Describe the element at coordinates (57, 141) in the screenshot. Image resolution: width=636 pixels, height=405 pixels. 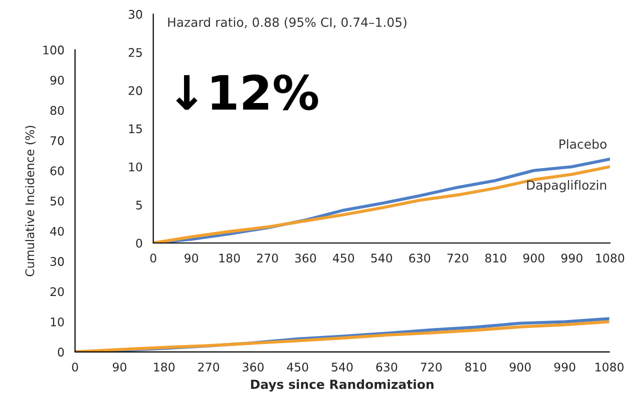
I see `y-tick-label: 70` at that location.